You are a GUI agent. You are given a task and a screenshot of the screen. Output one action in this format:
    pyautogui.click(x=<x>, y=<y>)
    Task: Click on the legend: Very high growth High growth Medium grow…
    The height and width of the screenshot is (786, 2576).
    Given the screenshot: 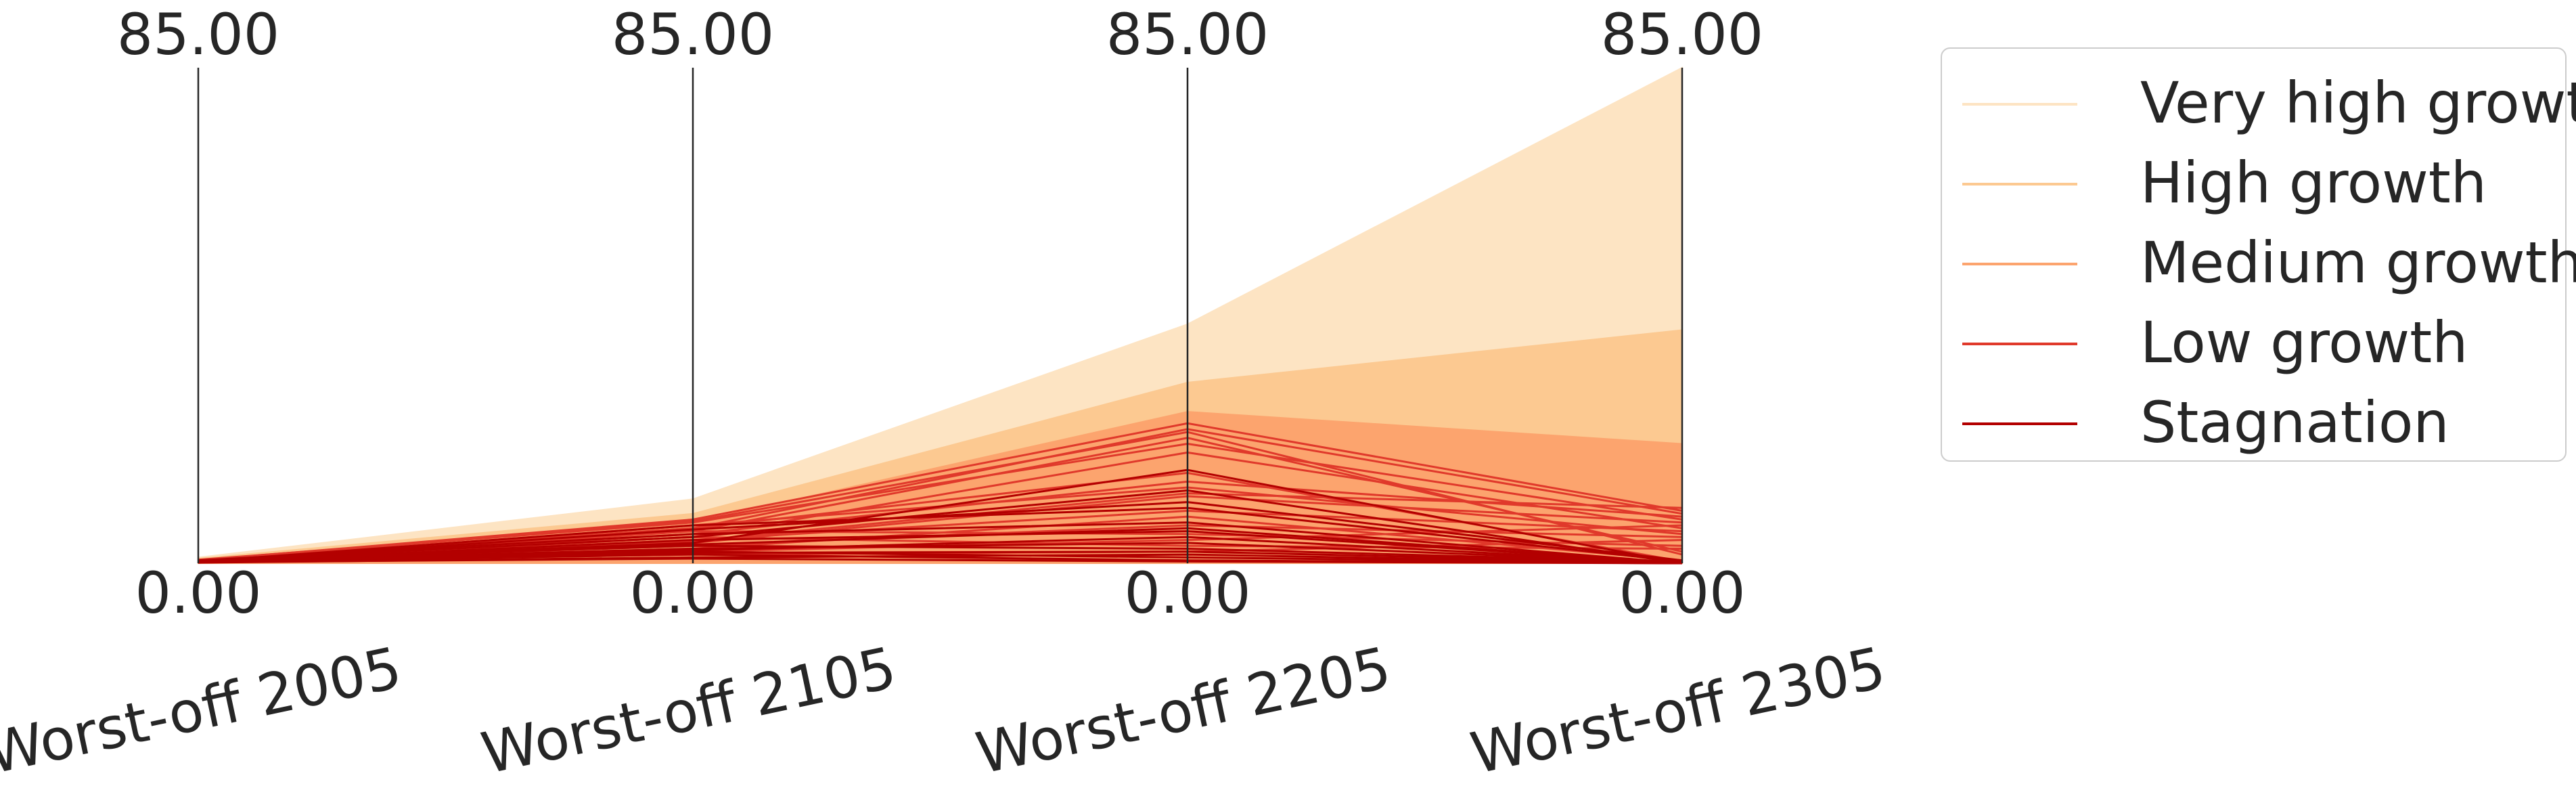 What is the action you would take?
    pyautogui.click(x=2258, y=255)
    